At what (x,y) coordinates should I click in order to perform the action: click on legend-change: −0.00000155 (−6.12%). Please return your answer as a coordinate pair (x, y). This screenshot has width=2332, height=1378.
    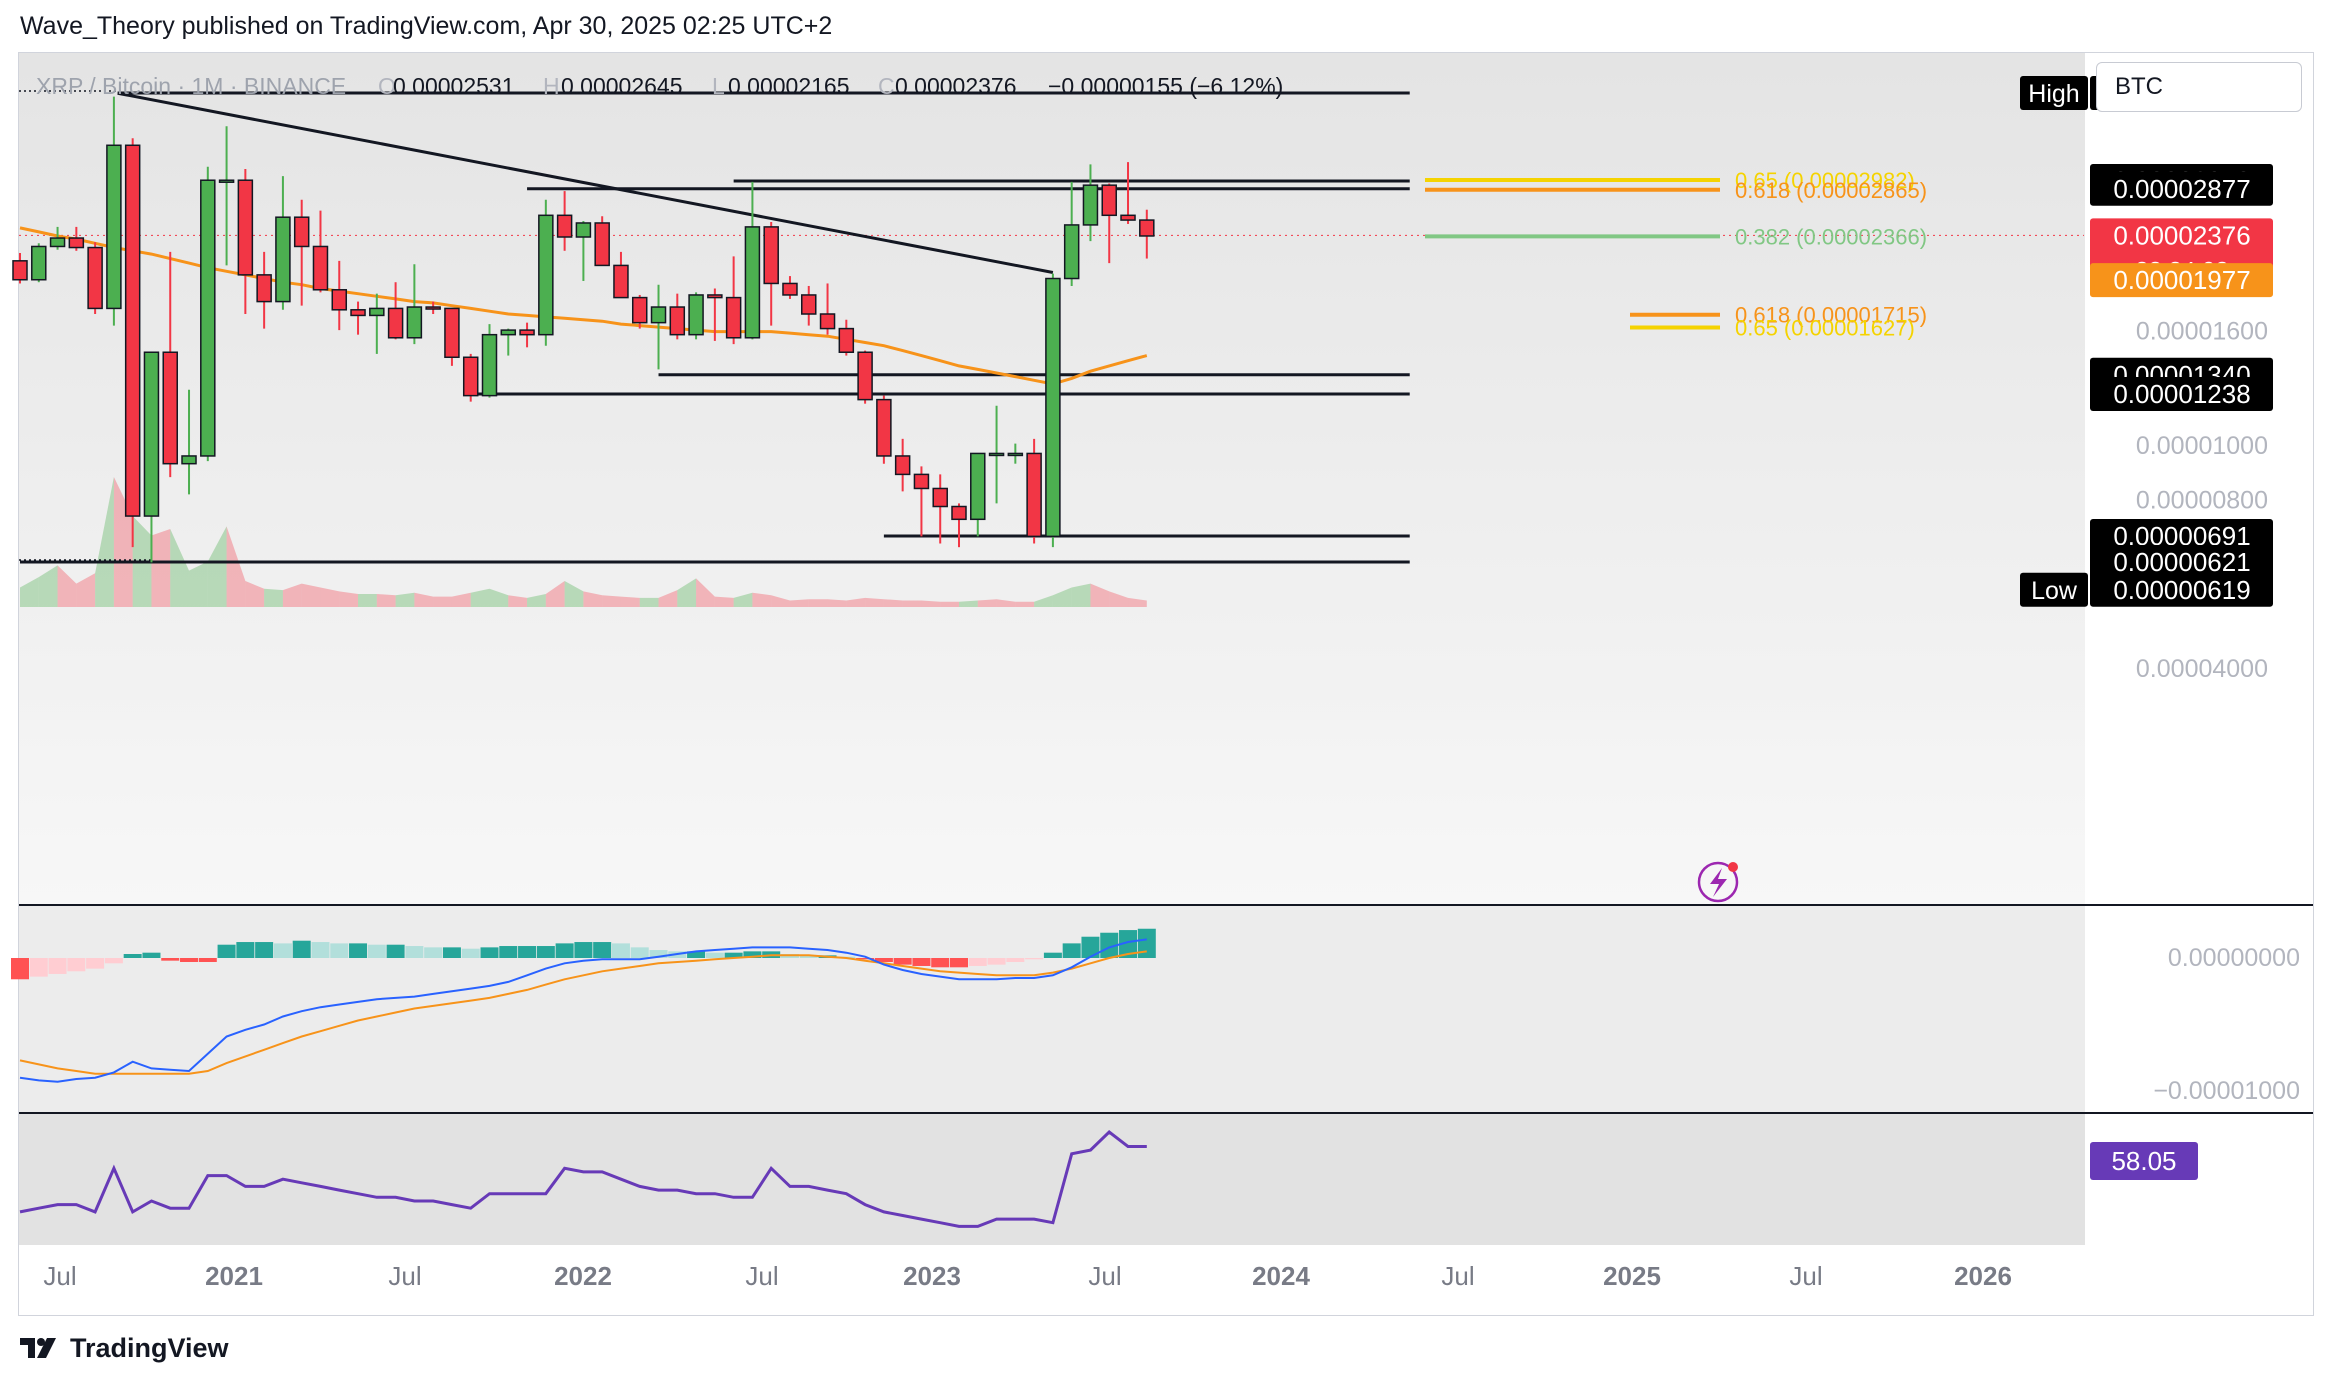
    Looking at the image, I should click on (1165, 86).